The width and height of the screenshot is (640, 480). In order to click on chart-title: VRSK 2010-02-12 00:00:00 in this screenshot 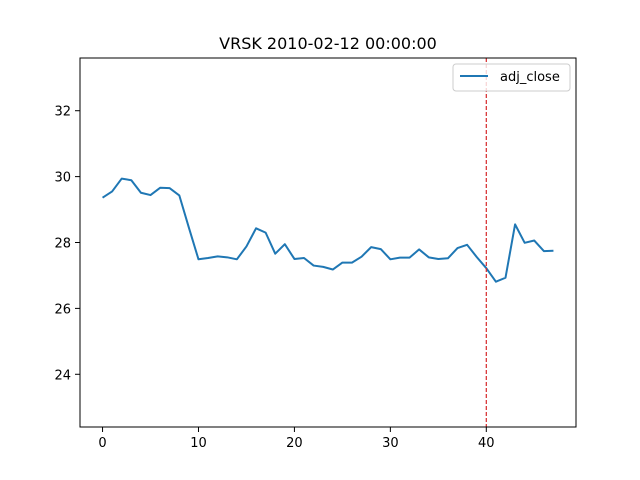, I will do `click(328, 43)`.